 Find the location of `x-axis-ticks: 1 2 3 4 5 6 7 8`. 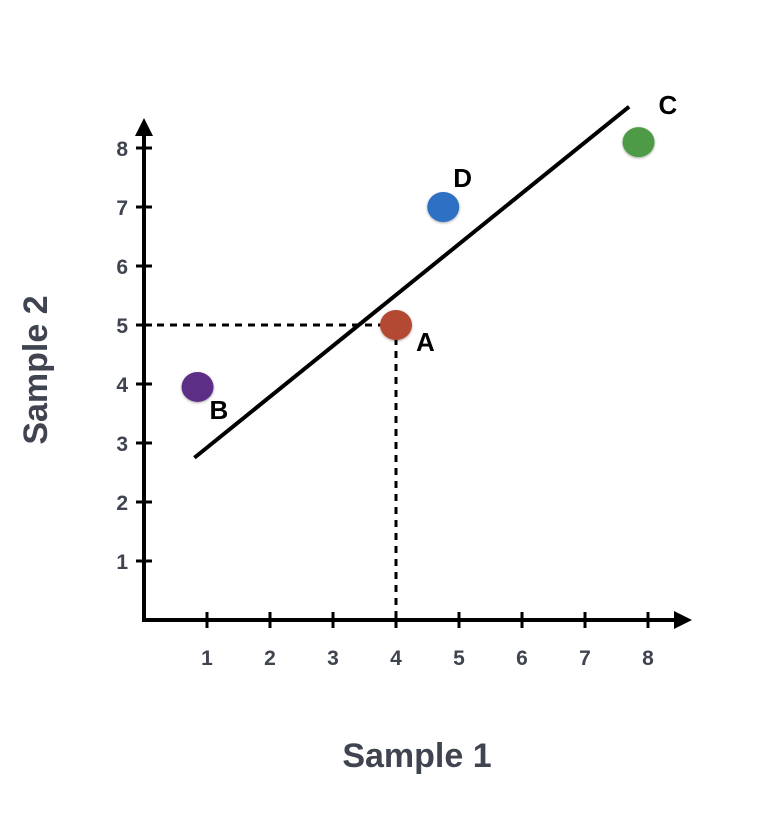

x-axis-ticks: 1 2 3 4 5 6 7 8 is located at coordinates (427, 641).